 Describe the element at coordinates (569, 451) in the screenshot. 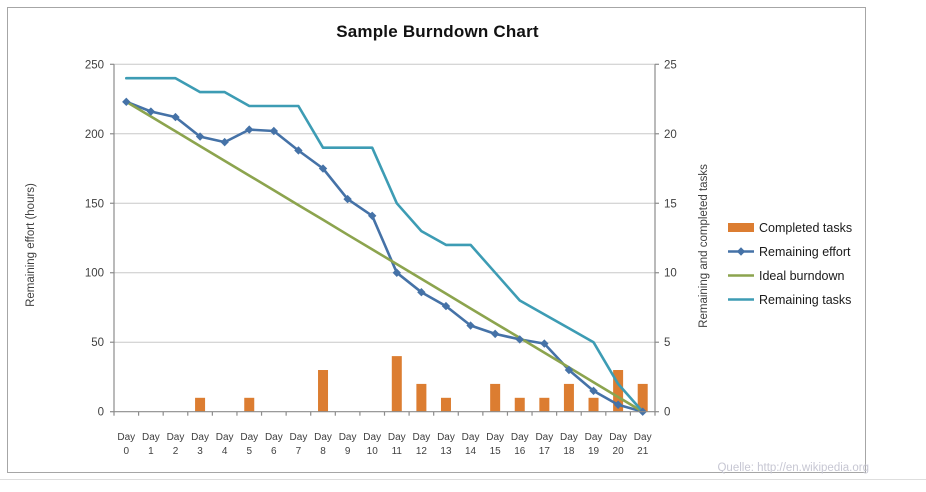

I see `axis-tick-label: 18` at that location.